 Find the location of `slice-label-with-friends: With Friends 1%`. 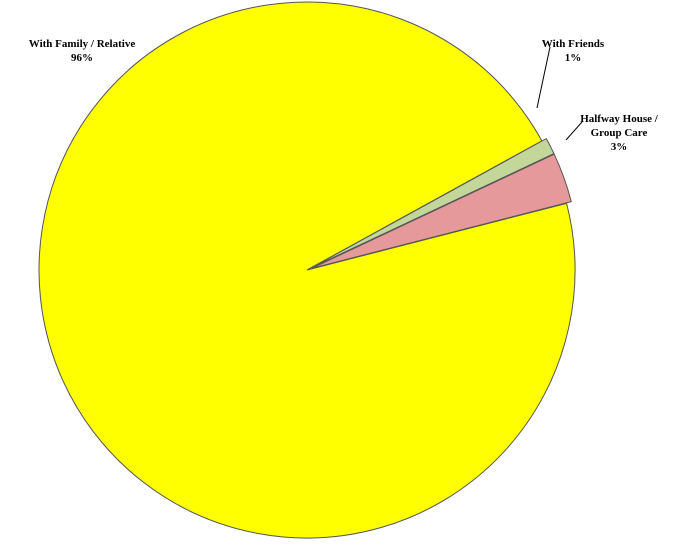

slice-label-with-friends: With Friends 1% is located at coordinates (573, 51).